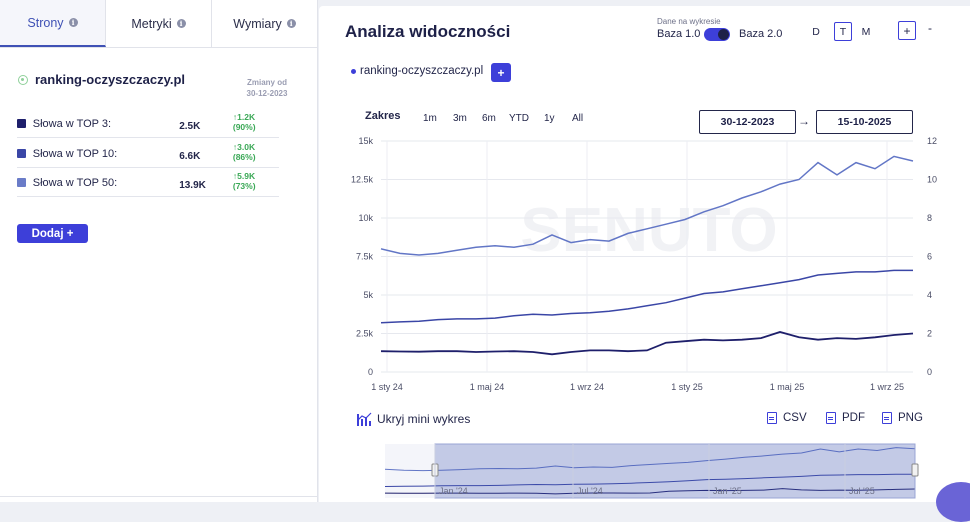 Image resolution: width=970 pixels, height=522 pixels. Describe the element at coordinates (190, 156) in the screenshot. I see `stat-value: 6.6K` at that location.